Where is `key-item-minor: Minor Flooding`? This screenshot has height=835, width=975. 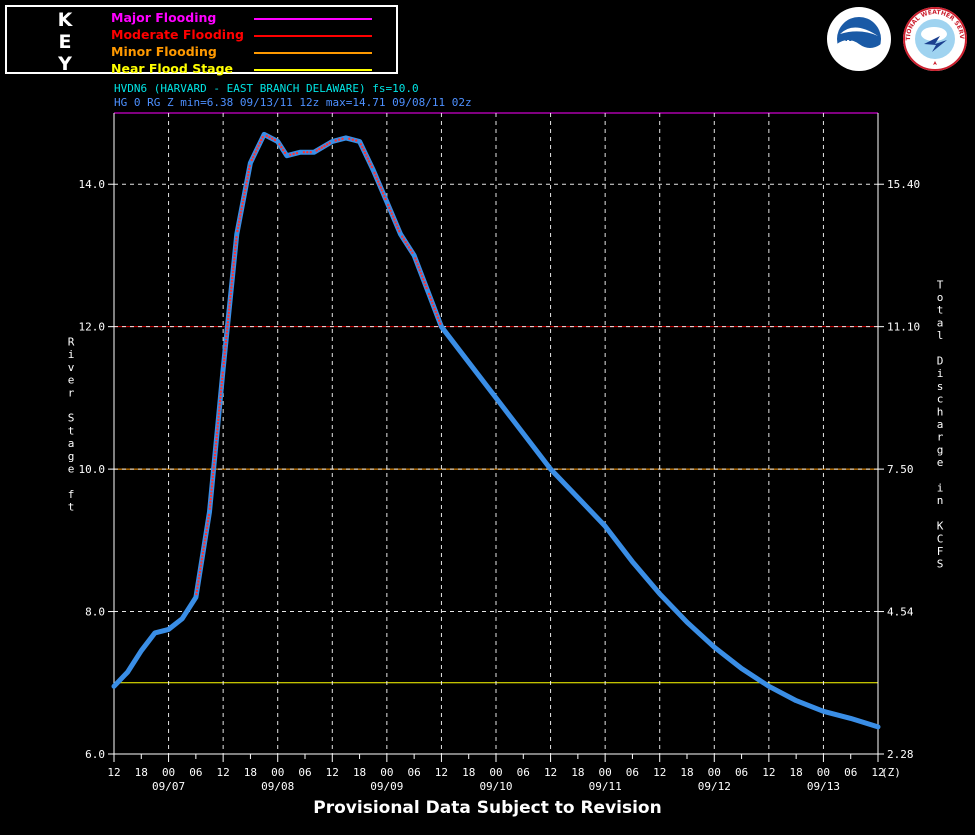
key-item-minor: Minor Flooding is located at coordinates (243, 52).